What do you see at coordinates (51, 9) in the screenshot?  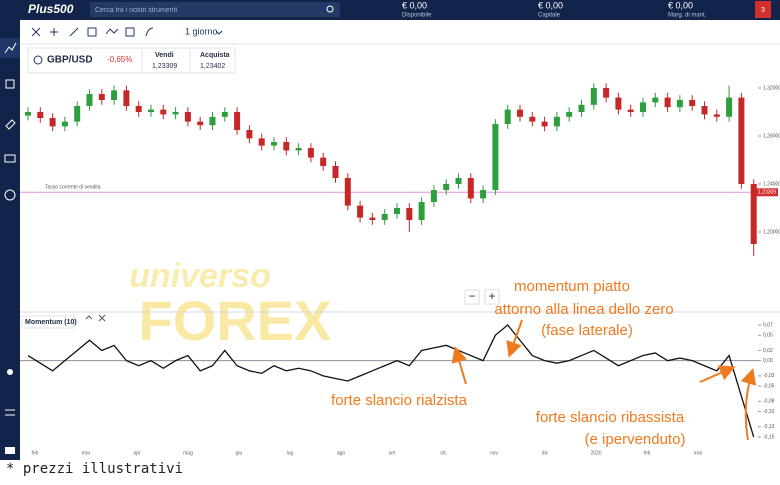 I see `logo: Plus500` at bounding box center [51, 9].